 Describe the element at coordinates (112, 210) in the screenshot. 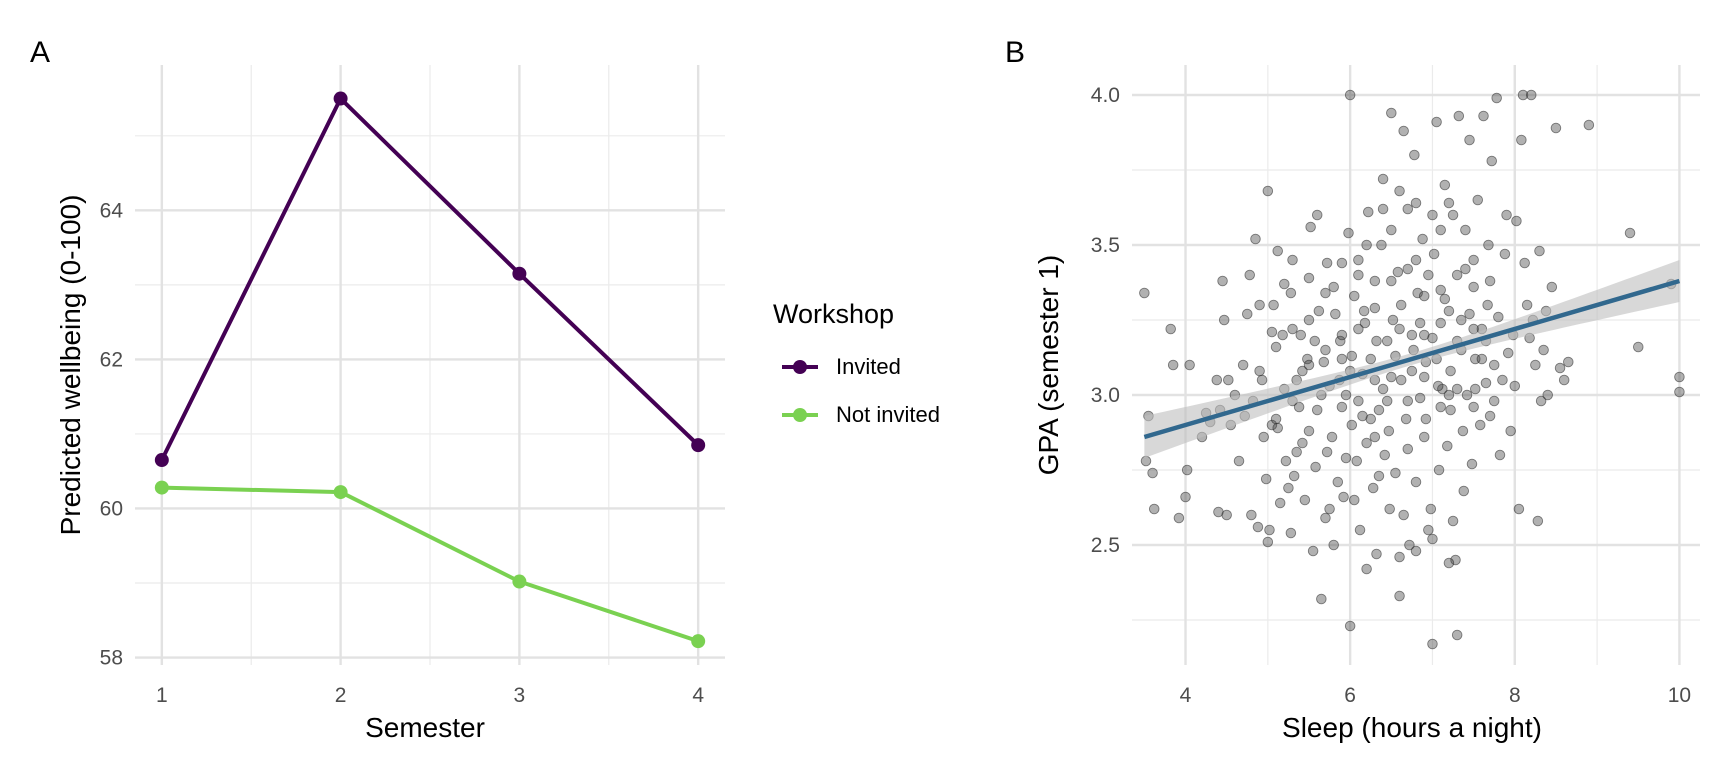

I see `panel-a-y-tick-label-3: 64` at that location.